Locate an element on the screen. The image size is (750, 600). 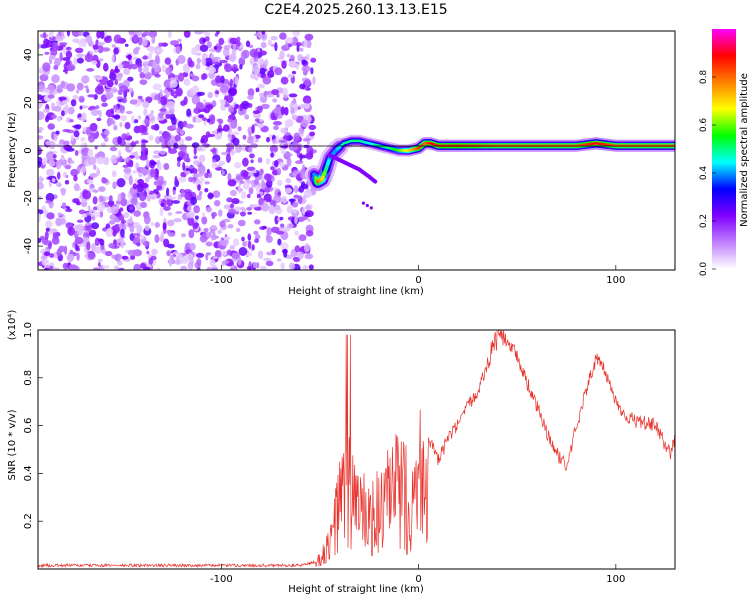
y-tick-label: 0.2 is located at coordinates (28, 521).